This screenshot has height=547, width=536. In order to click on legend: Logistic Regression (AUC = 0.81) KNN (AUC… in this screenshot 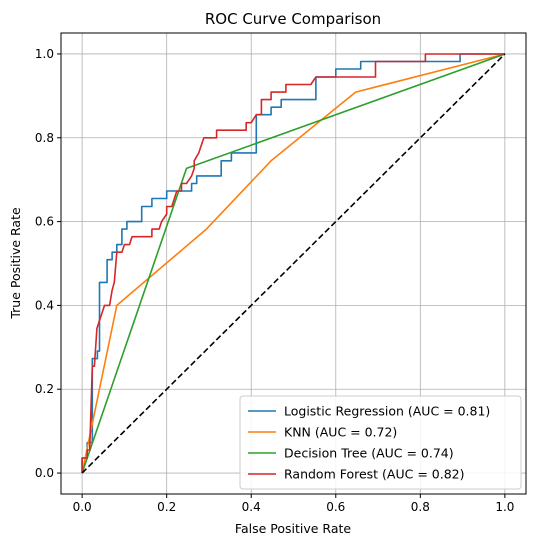, I will do `click(380, 442)`.